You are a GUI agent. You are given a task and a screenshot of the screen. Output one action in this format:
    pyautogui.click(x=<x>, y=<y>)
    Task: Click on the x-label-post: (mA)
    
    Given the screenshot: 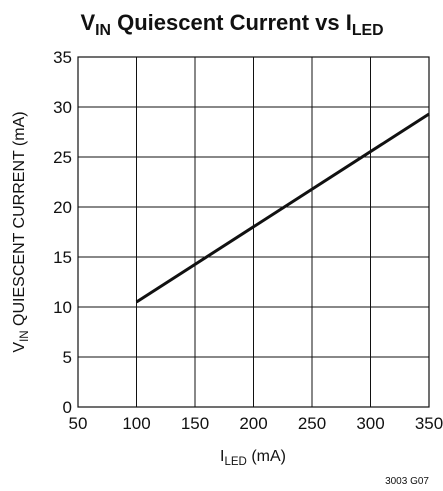 What is the action you would take?
    pyautogui.click(x=266, y=456)
    